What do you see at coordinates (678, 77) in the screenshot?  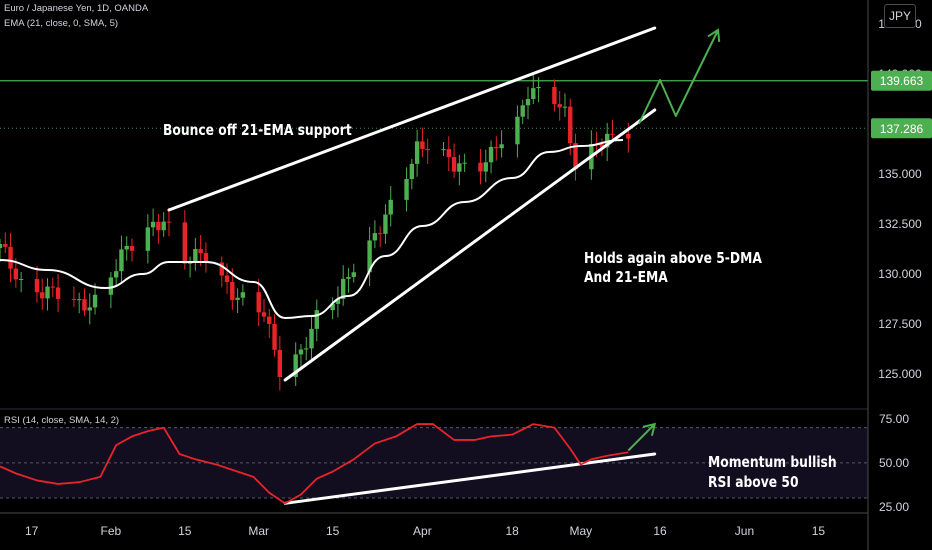 I see `price-projection-arrow` at bounding box center [678, 77].